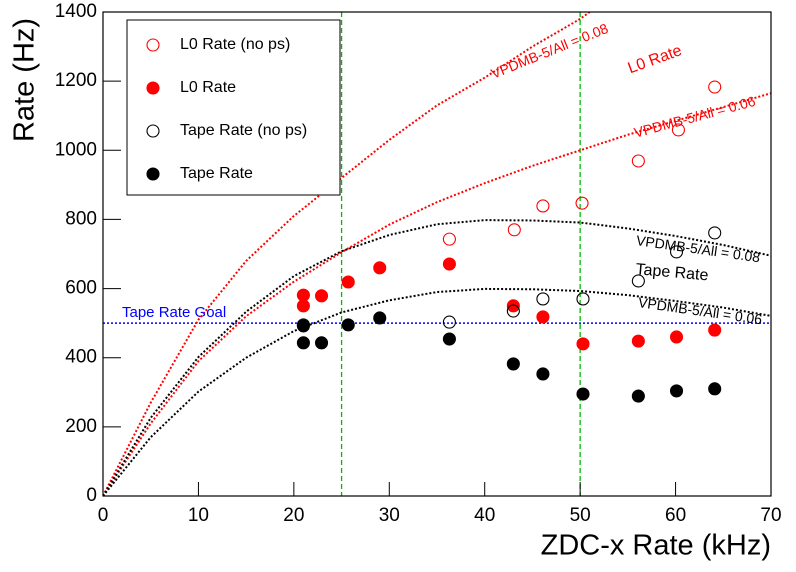  I want to click on x-axis-title: ZDC-x Rate (kHz), so click(656, 546).